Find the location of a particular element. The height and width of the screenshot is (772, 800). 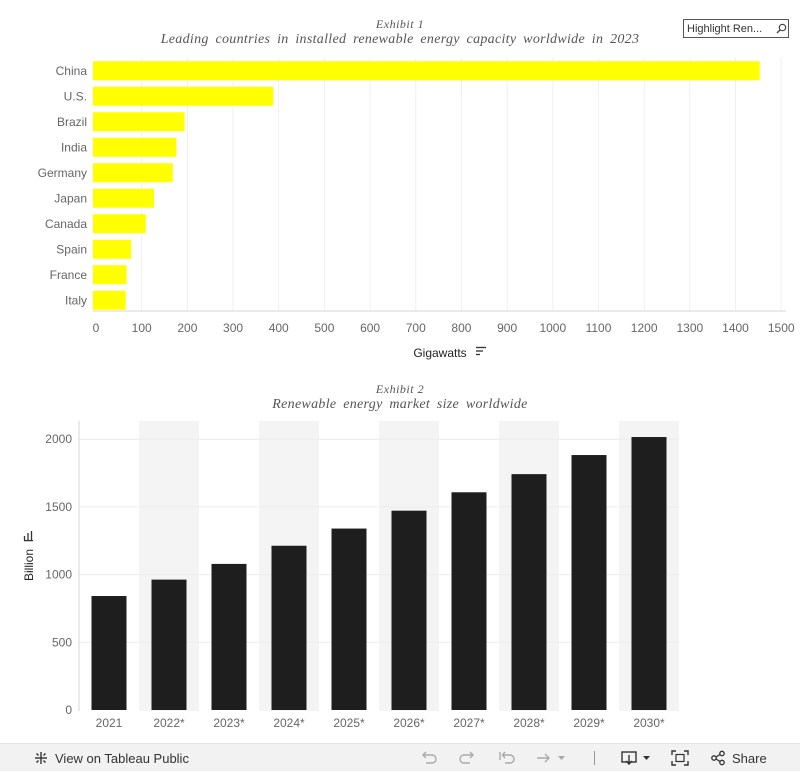

chart-2-y-axis-label: Billion is located at coordinates (29, 565).